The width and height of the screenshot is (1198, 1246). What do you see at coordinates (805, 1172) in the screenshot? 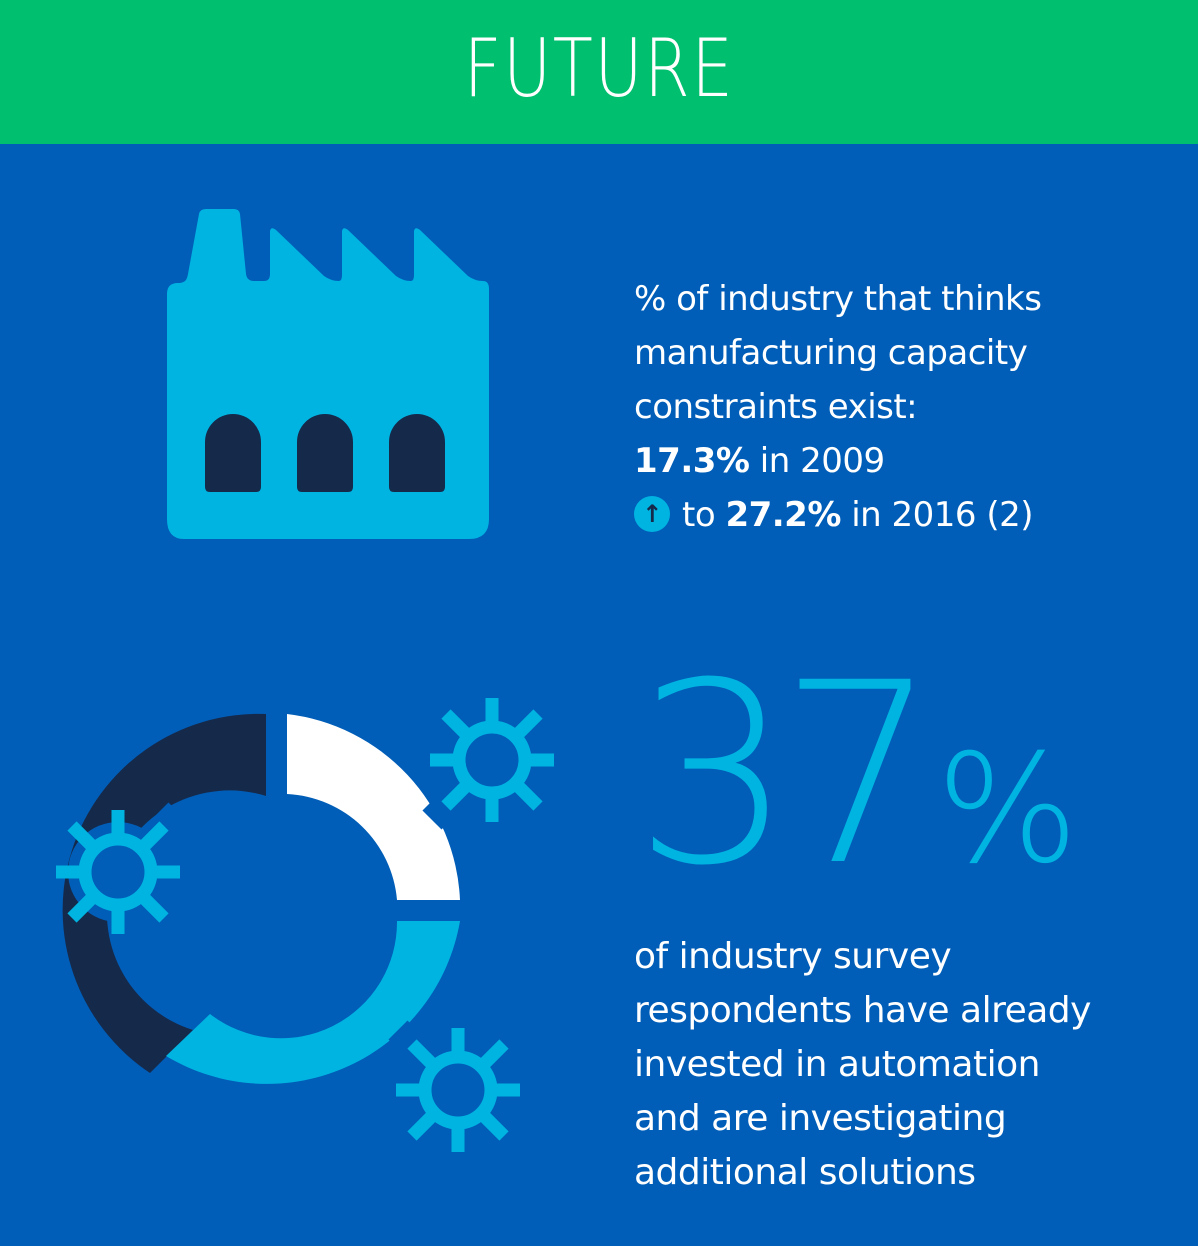
I see `automation-line5: additional solutions` at bounding box center [805, 1172].